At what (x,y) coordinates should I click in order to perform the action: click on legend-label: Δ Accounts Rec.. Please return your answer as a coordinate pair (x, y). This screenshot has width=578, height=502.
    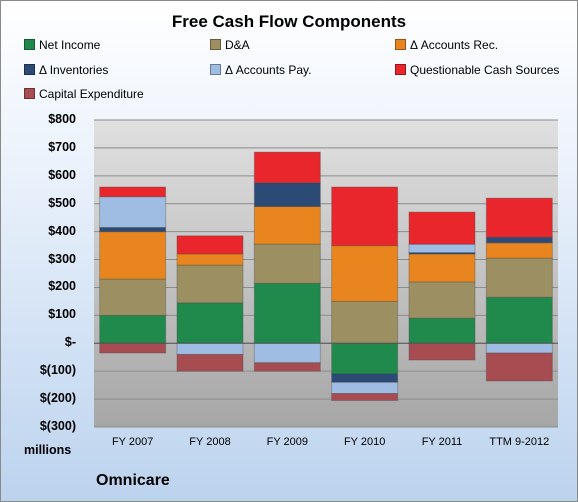
    Looking at the image, I should click on (454, 45).